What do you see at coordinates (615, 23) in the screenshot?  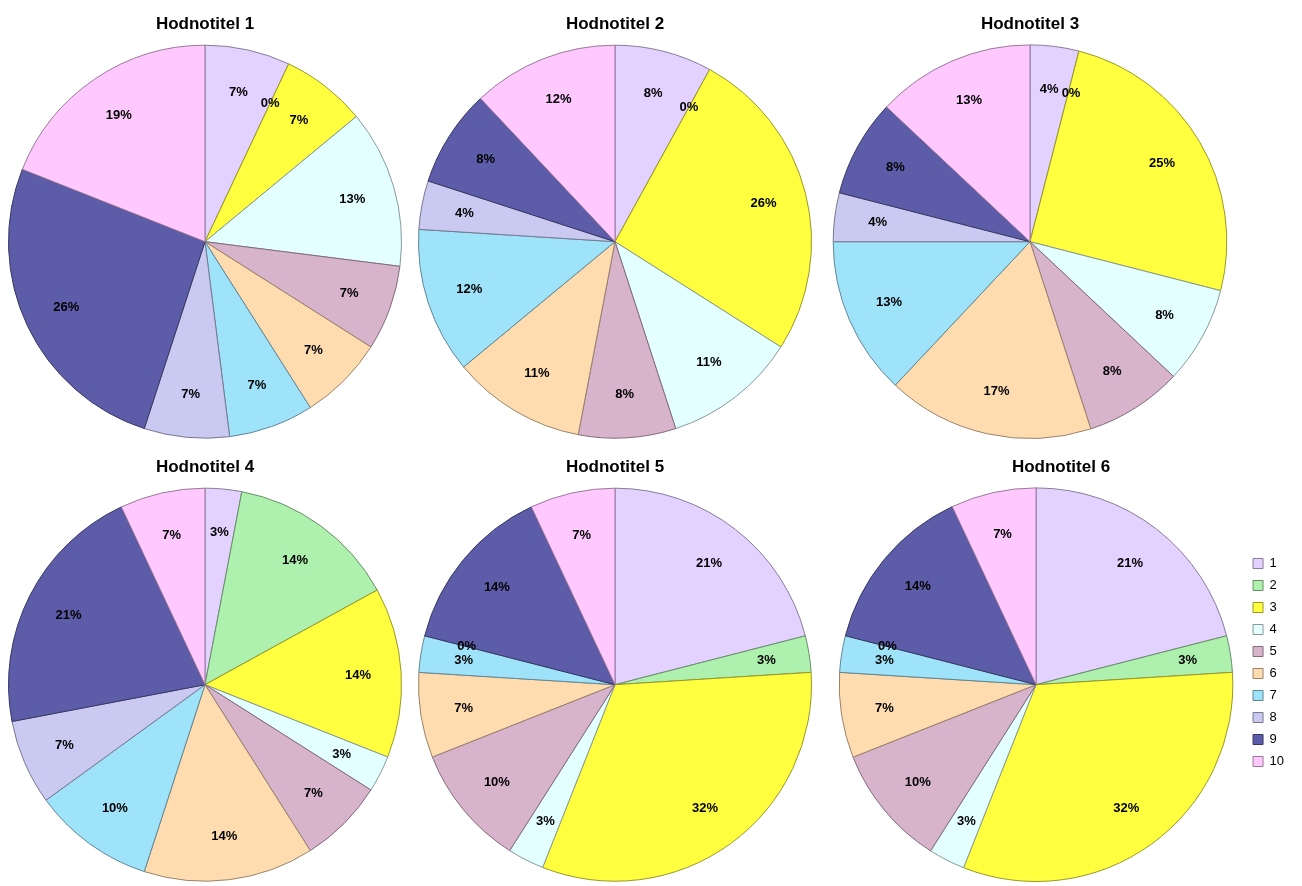 I see `chart-title: Hodnotitel 2` at bounding box center [615, 23].